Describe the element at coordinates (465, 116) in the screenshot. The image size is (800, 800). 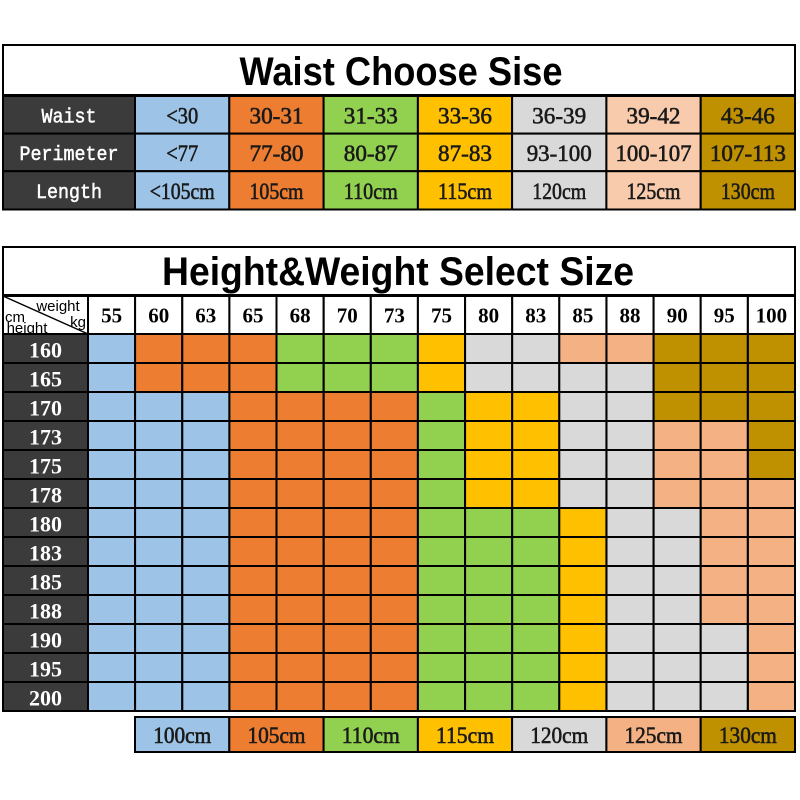
I see `svg-text: 33-36` at that location.